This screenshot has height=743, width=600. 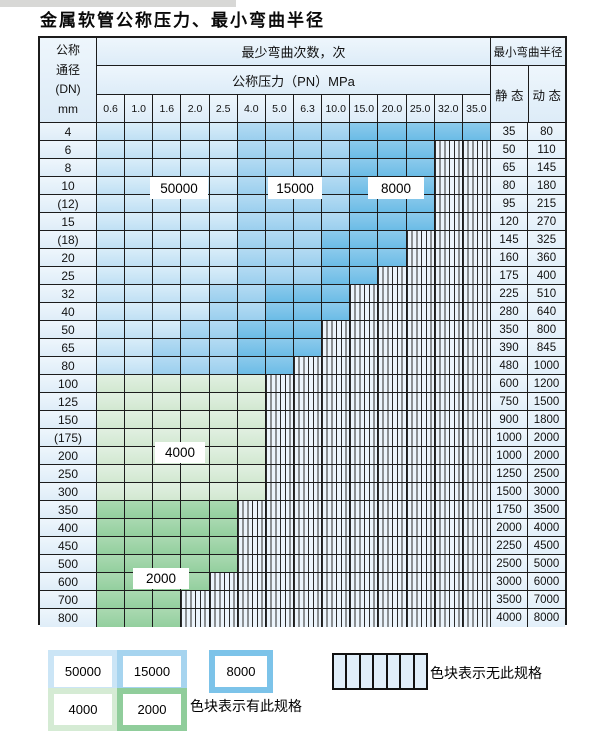 I want to click on static-radius-value: 3500, so click(x=509, y=599).